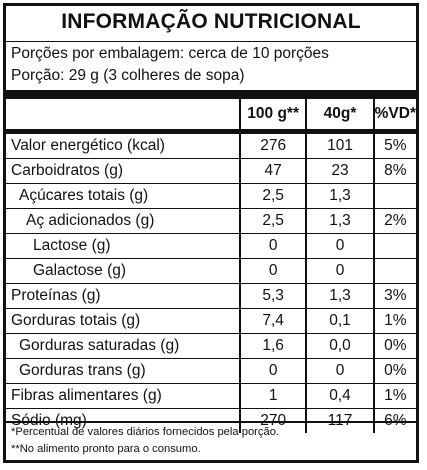 The width and height of the screenshot is (427, 470). What do you see at coordinates (394, 420) in the screenshot?
I see `value-vd: 6%` at bounding box center [394, 420].